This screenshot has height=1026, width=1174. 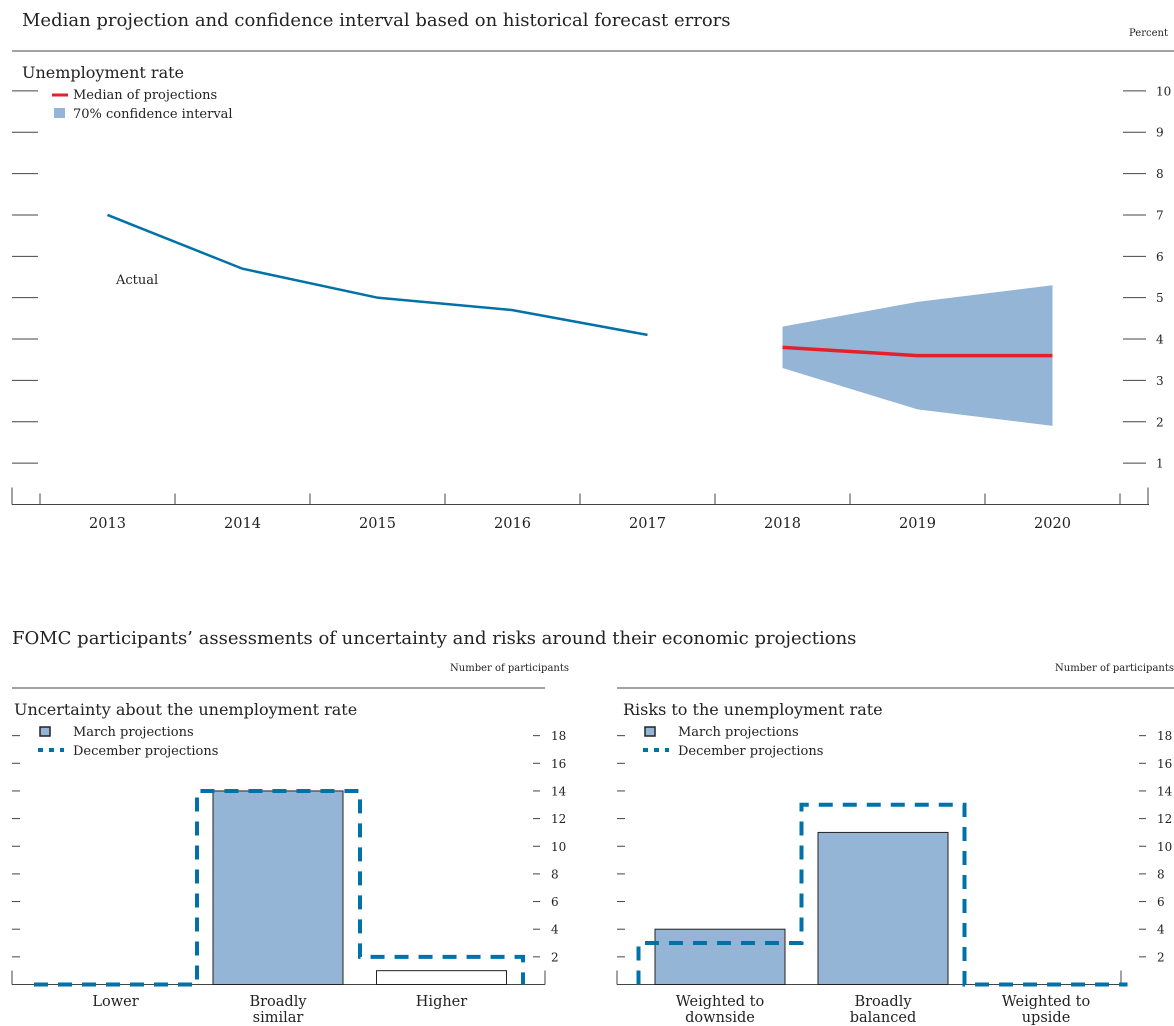 I want to click on right-unit-label: Number of participants, so click(x=1114, y=668).